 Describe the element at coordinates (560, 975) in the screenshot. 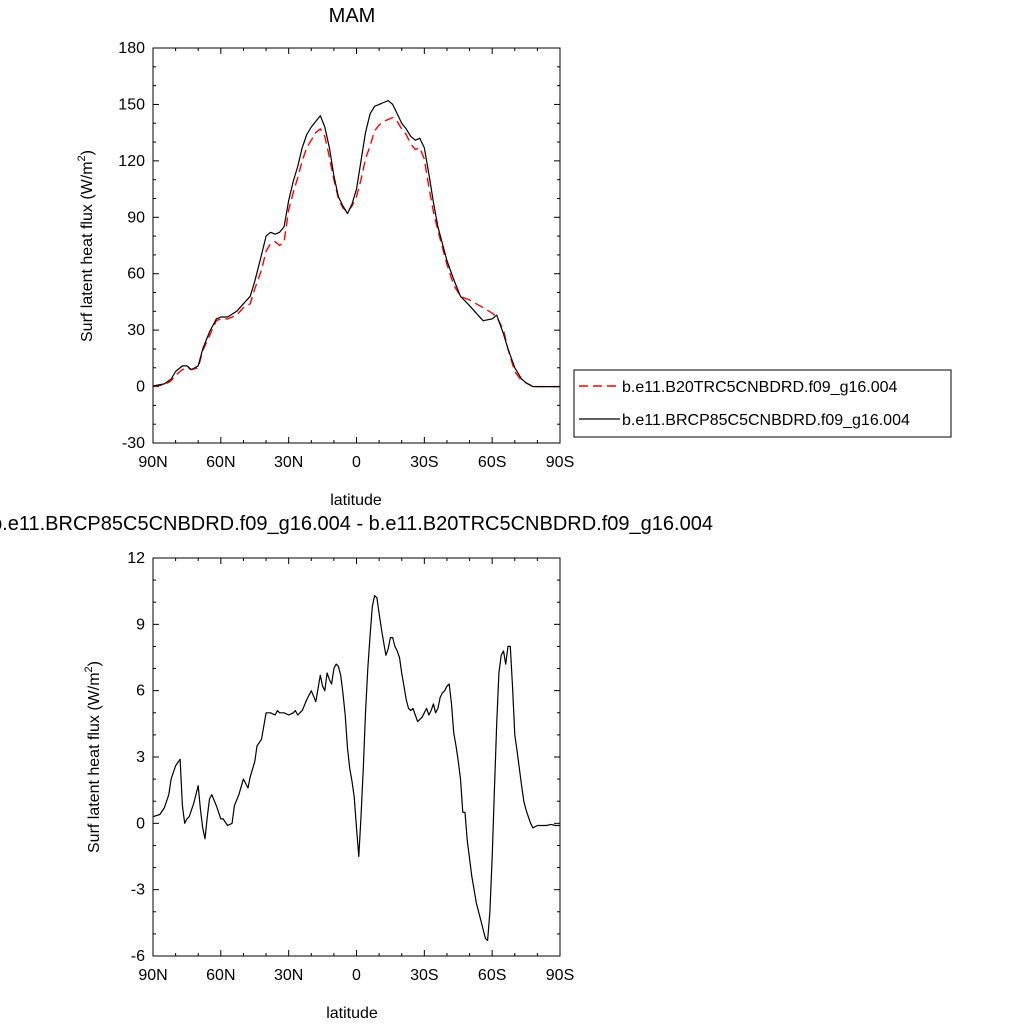

I see `chart-bottom-xtick-label: 90S` at that location.